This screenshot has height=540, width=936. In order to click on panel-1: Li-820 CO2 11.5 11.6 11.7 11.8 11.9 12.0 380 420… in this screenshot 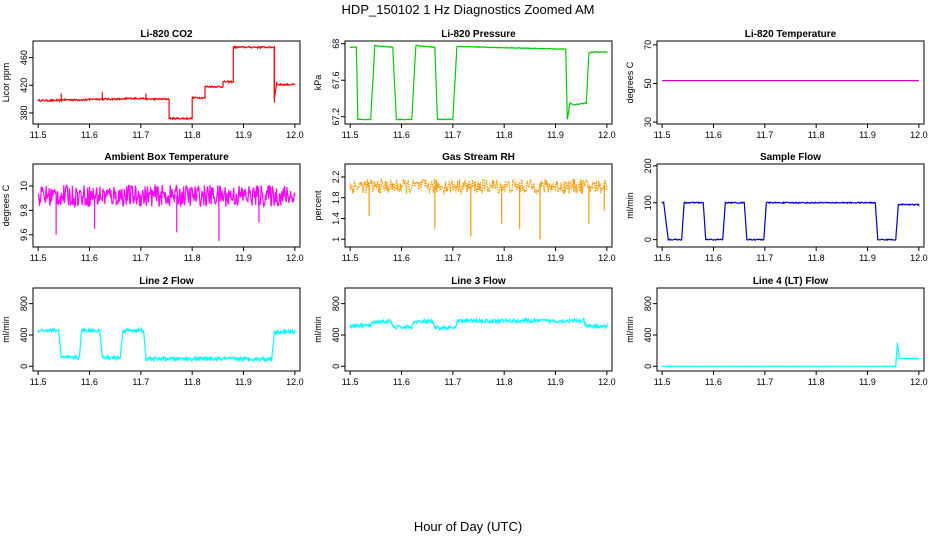, I will do `click(152, 84)`.